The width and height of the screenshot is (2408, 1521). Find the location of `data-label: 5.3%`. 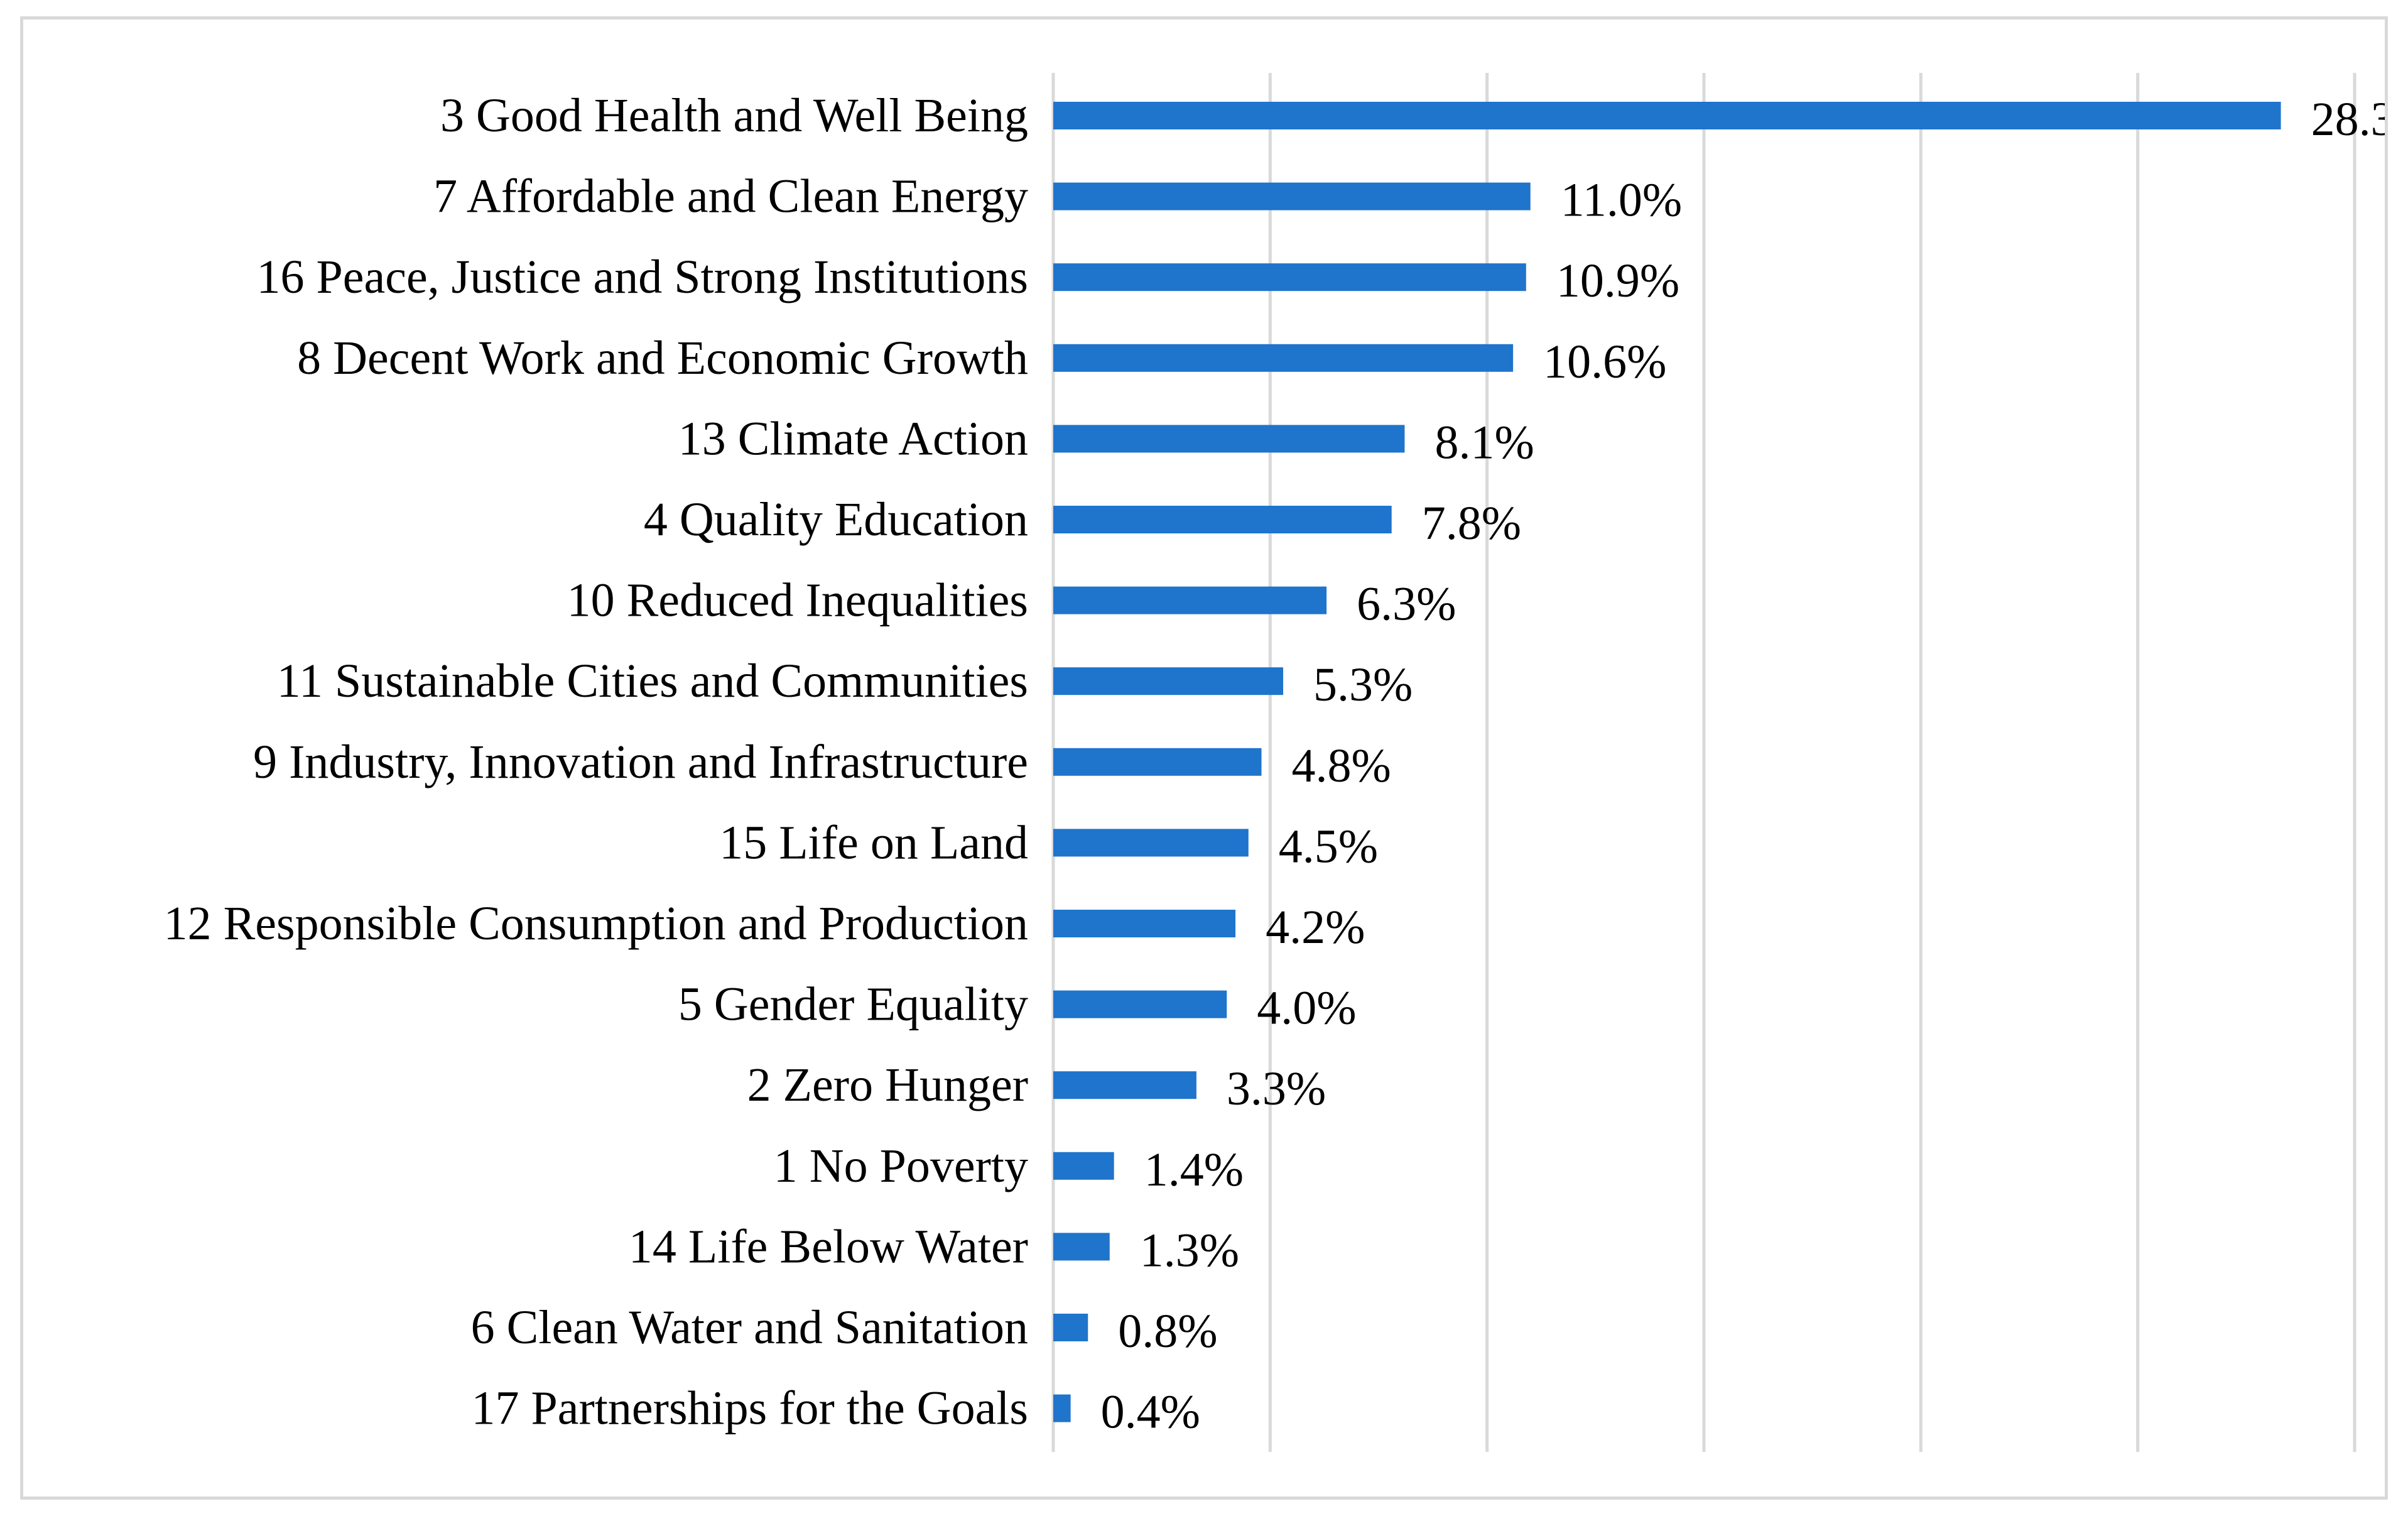

data-label: 5.3% is located at coordinates (1363, 684).